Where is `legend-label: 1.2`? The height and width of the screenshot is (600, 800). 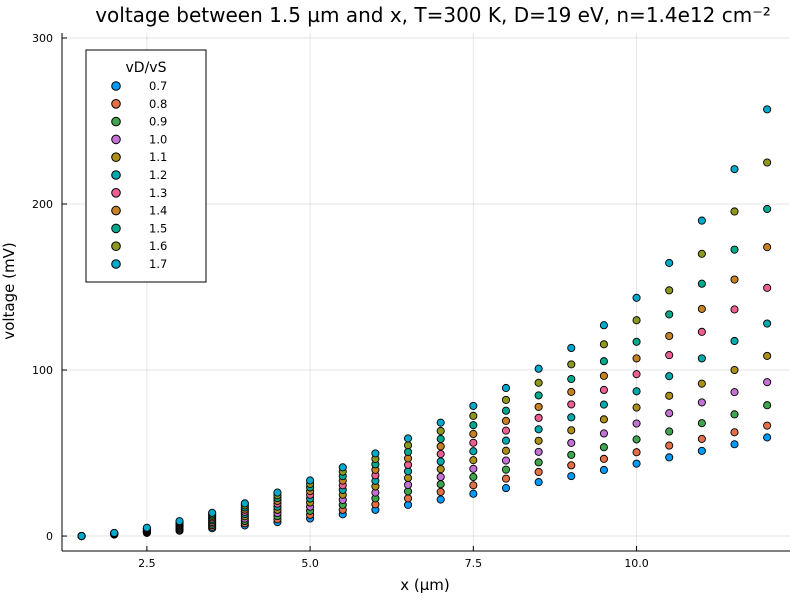 legend-label: 1.2 is located at coordinates (158, 175).